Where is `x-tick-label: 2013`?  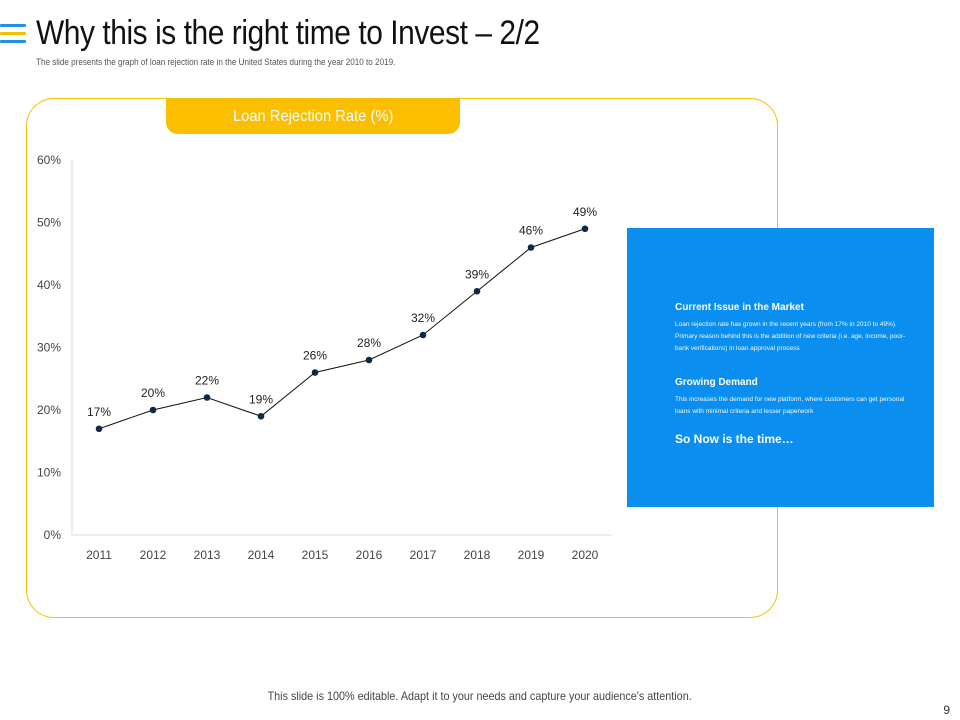 x-tick-label: 2013 is located at coordinates (207, 555).